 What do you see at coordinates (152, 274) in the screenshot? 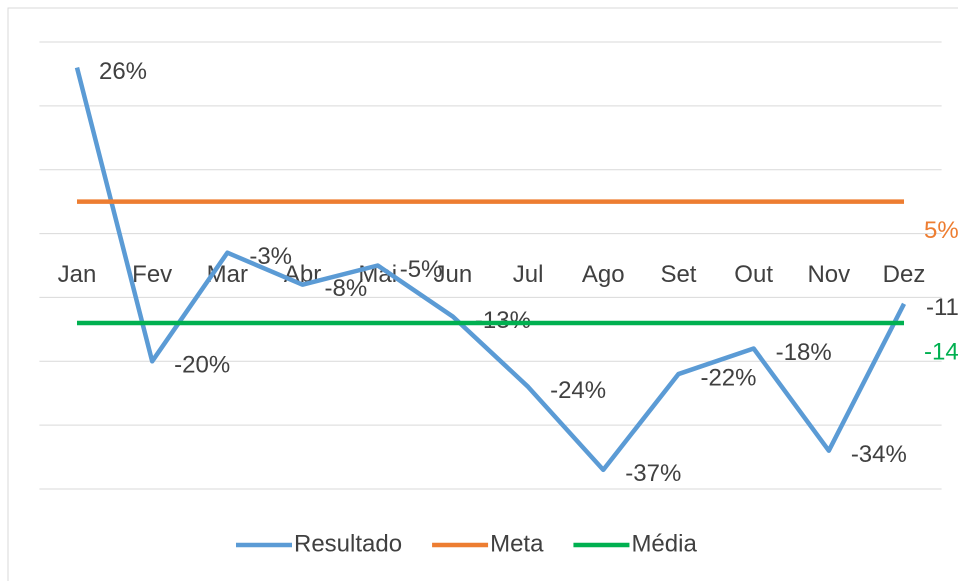
I see `x-tick-label: Fev` at bounding box center [152, 274].